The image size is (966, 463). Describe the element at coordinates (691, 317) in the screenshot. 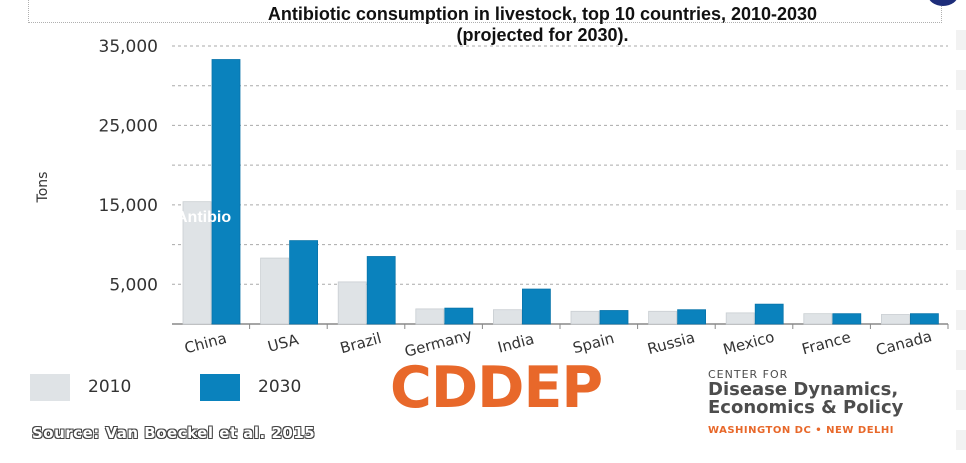

I see `bar-russia-2030` at that location.